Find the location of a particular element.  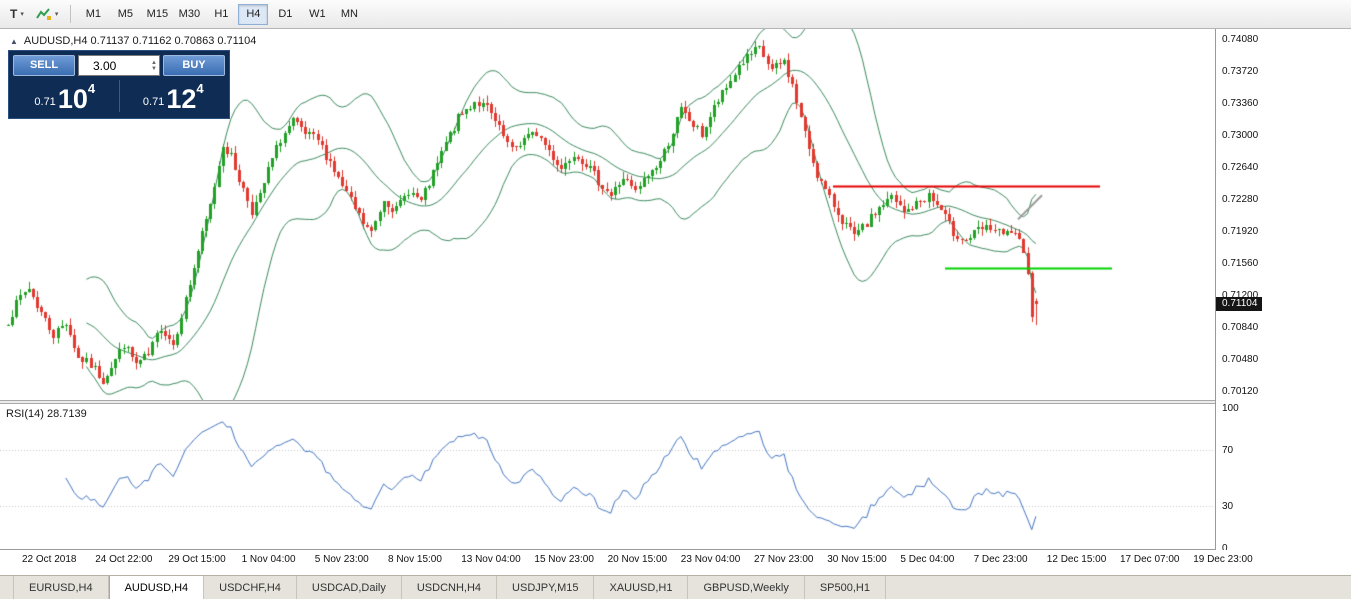

price-tick-label: 0.72280 is located at coordinates (1240, 199).